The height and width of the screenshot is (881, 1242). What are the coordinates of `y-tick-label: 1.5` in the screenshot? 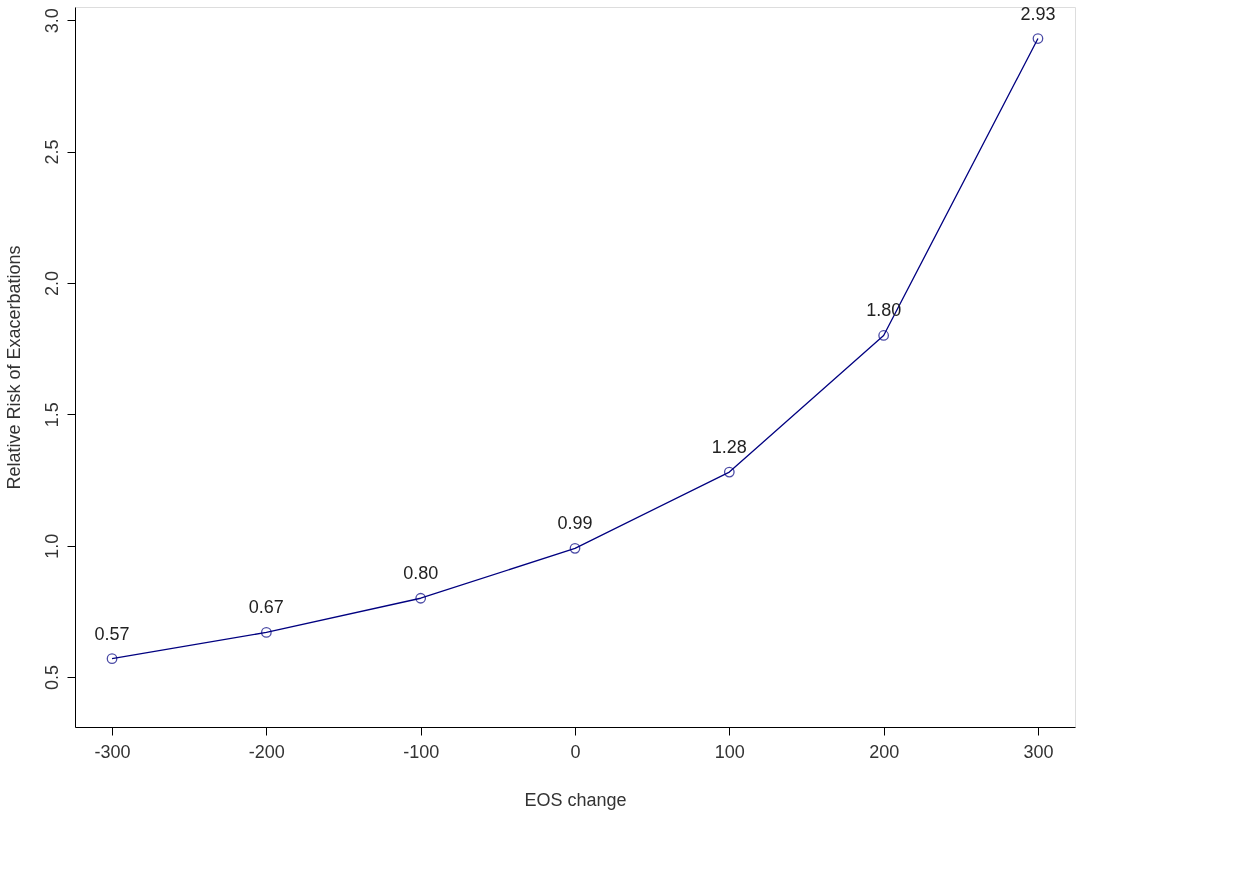 It's located at (51, 415).